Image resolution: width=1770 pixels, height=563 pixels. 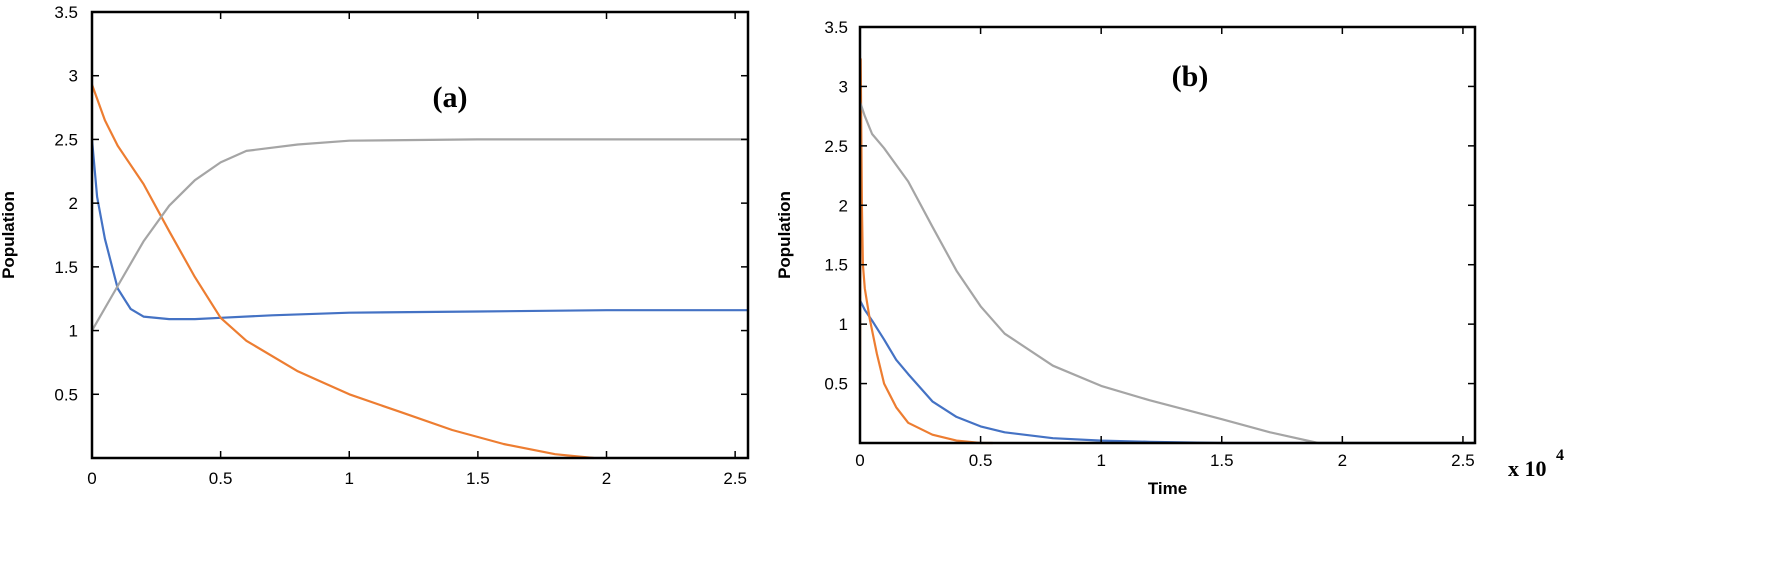 What do you see at coordinates (1560, 455) in the screenshot?
I see `x-multiplier-exponent: 4` at bounding box center [1560, 455].